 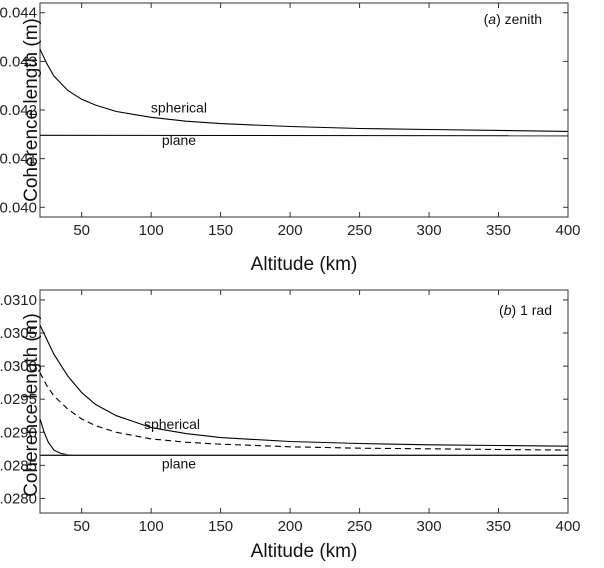 I want to click on panel-a-ytick-label: 0.041, so click(x=18, y=159).